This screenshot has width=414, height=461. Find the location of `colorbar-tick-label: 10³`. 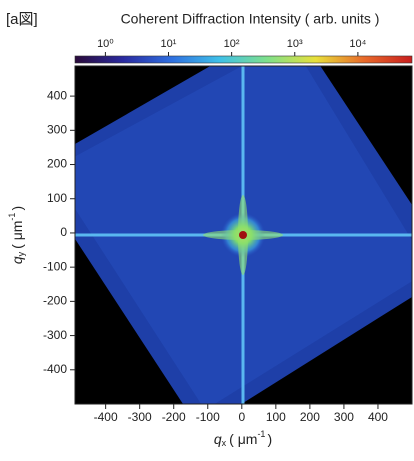

colorbar-tick-label: 10³ is located at coordinates (295, 44).